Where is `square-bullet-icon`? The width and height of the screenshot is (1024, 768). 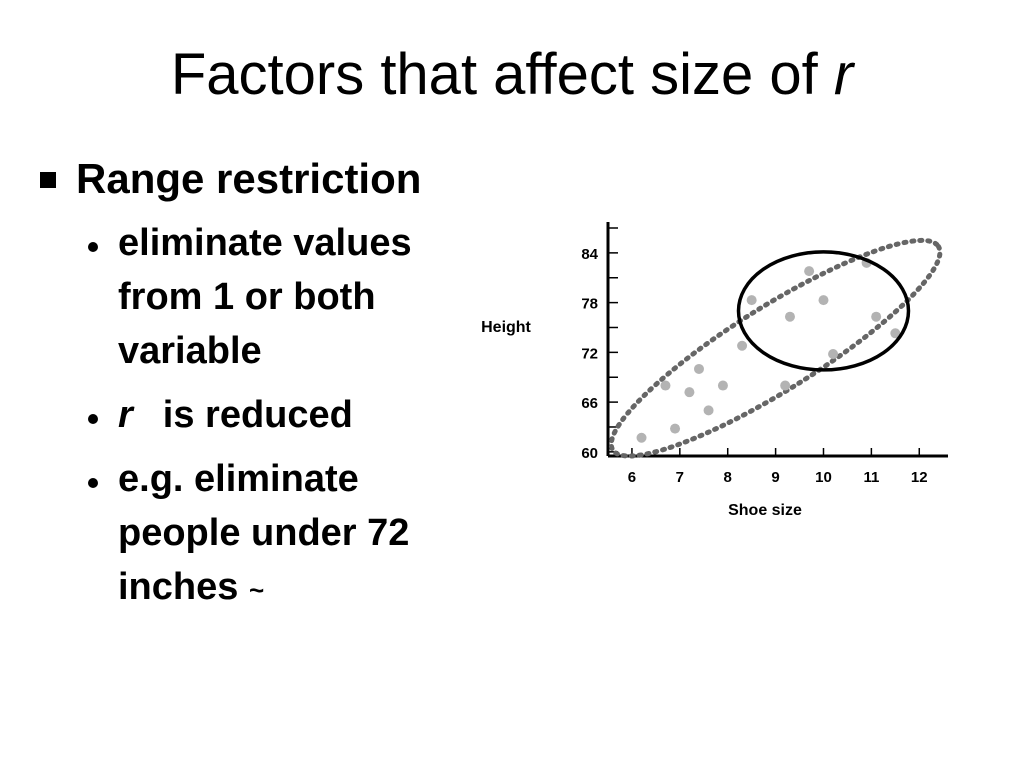 square-bullet-icon is located at coordinates (48, 180).